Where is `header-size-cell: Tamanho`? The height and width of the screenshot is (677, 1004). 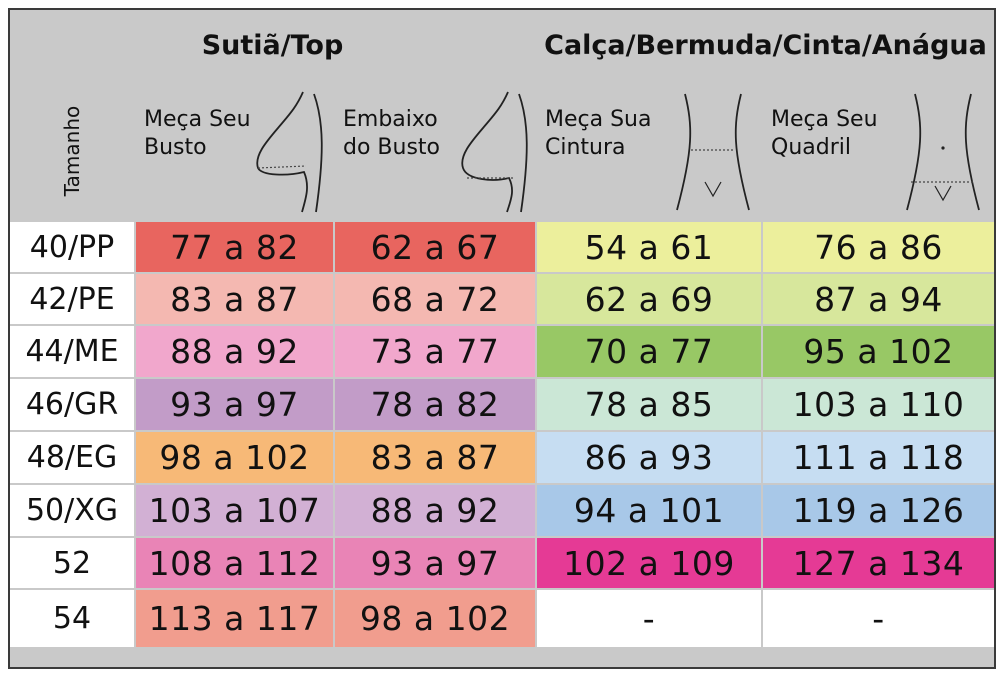
header-size-cell: Tamanho is located at coordinates (72, 151).